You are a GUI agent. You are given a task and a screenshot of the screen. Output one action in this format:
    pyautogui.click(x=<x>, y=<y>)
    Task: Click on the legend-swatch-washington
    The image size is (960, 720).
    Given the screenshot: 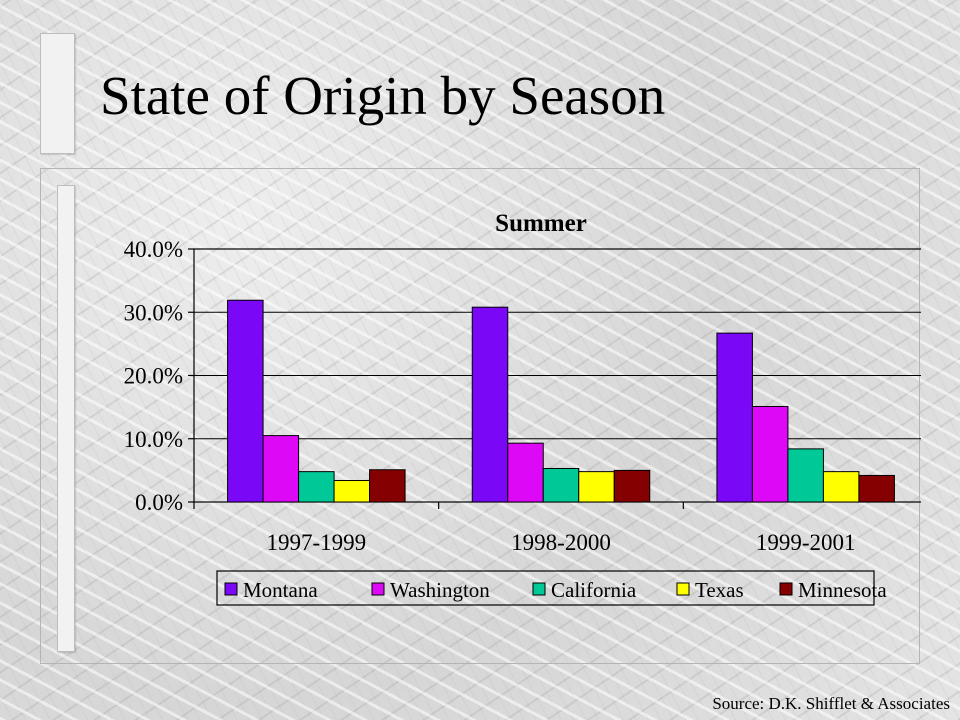 What is the action you would take?
    pyautogui.click(x=378, y=589)
    